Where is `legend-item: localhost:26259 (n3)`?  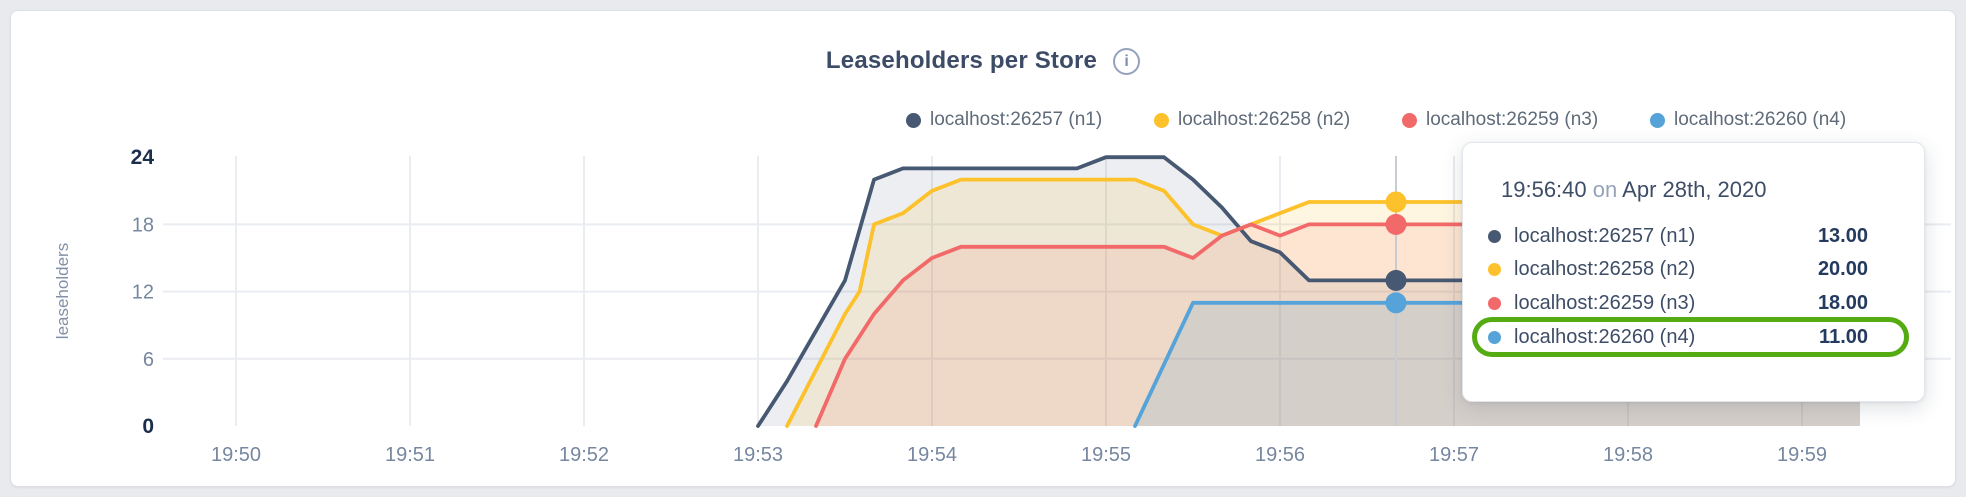
legend-item: localhost:26259 (n3) is located at coordinates (1526, 120).